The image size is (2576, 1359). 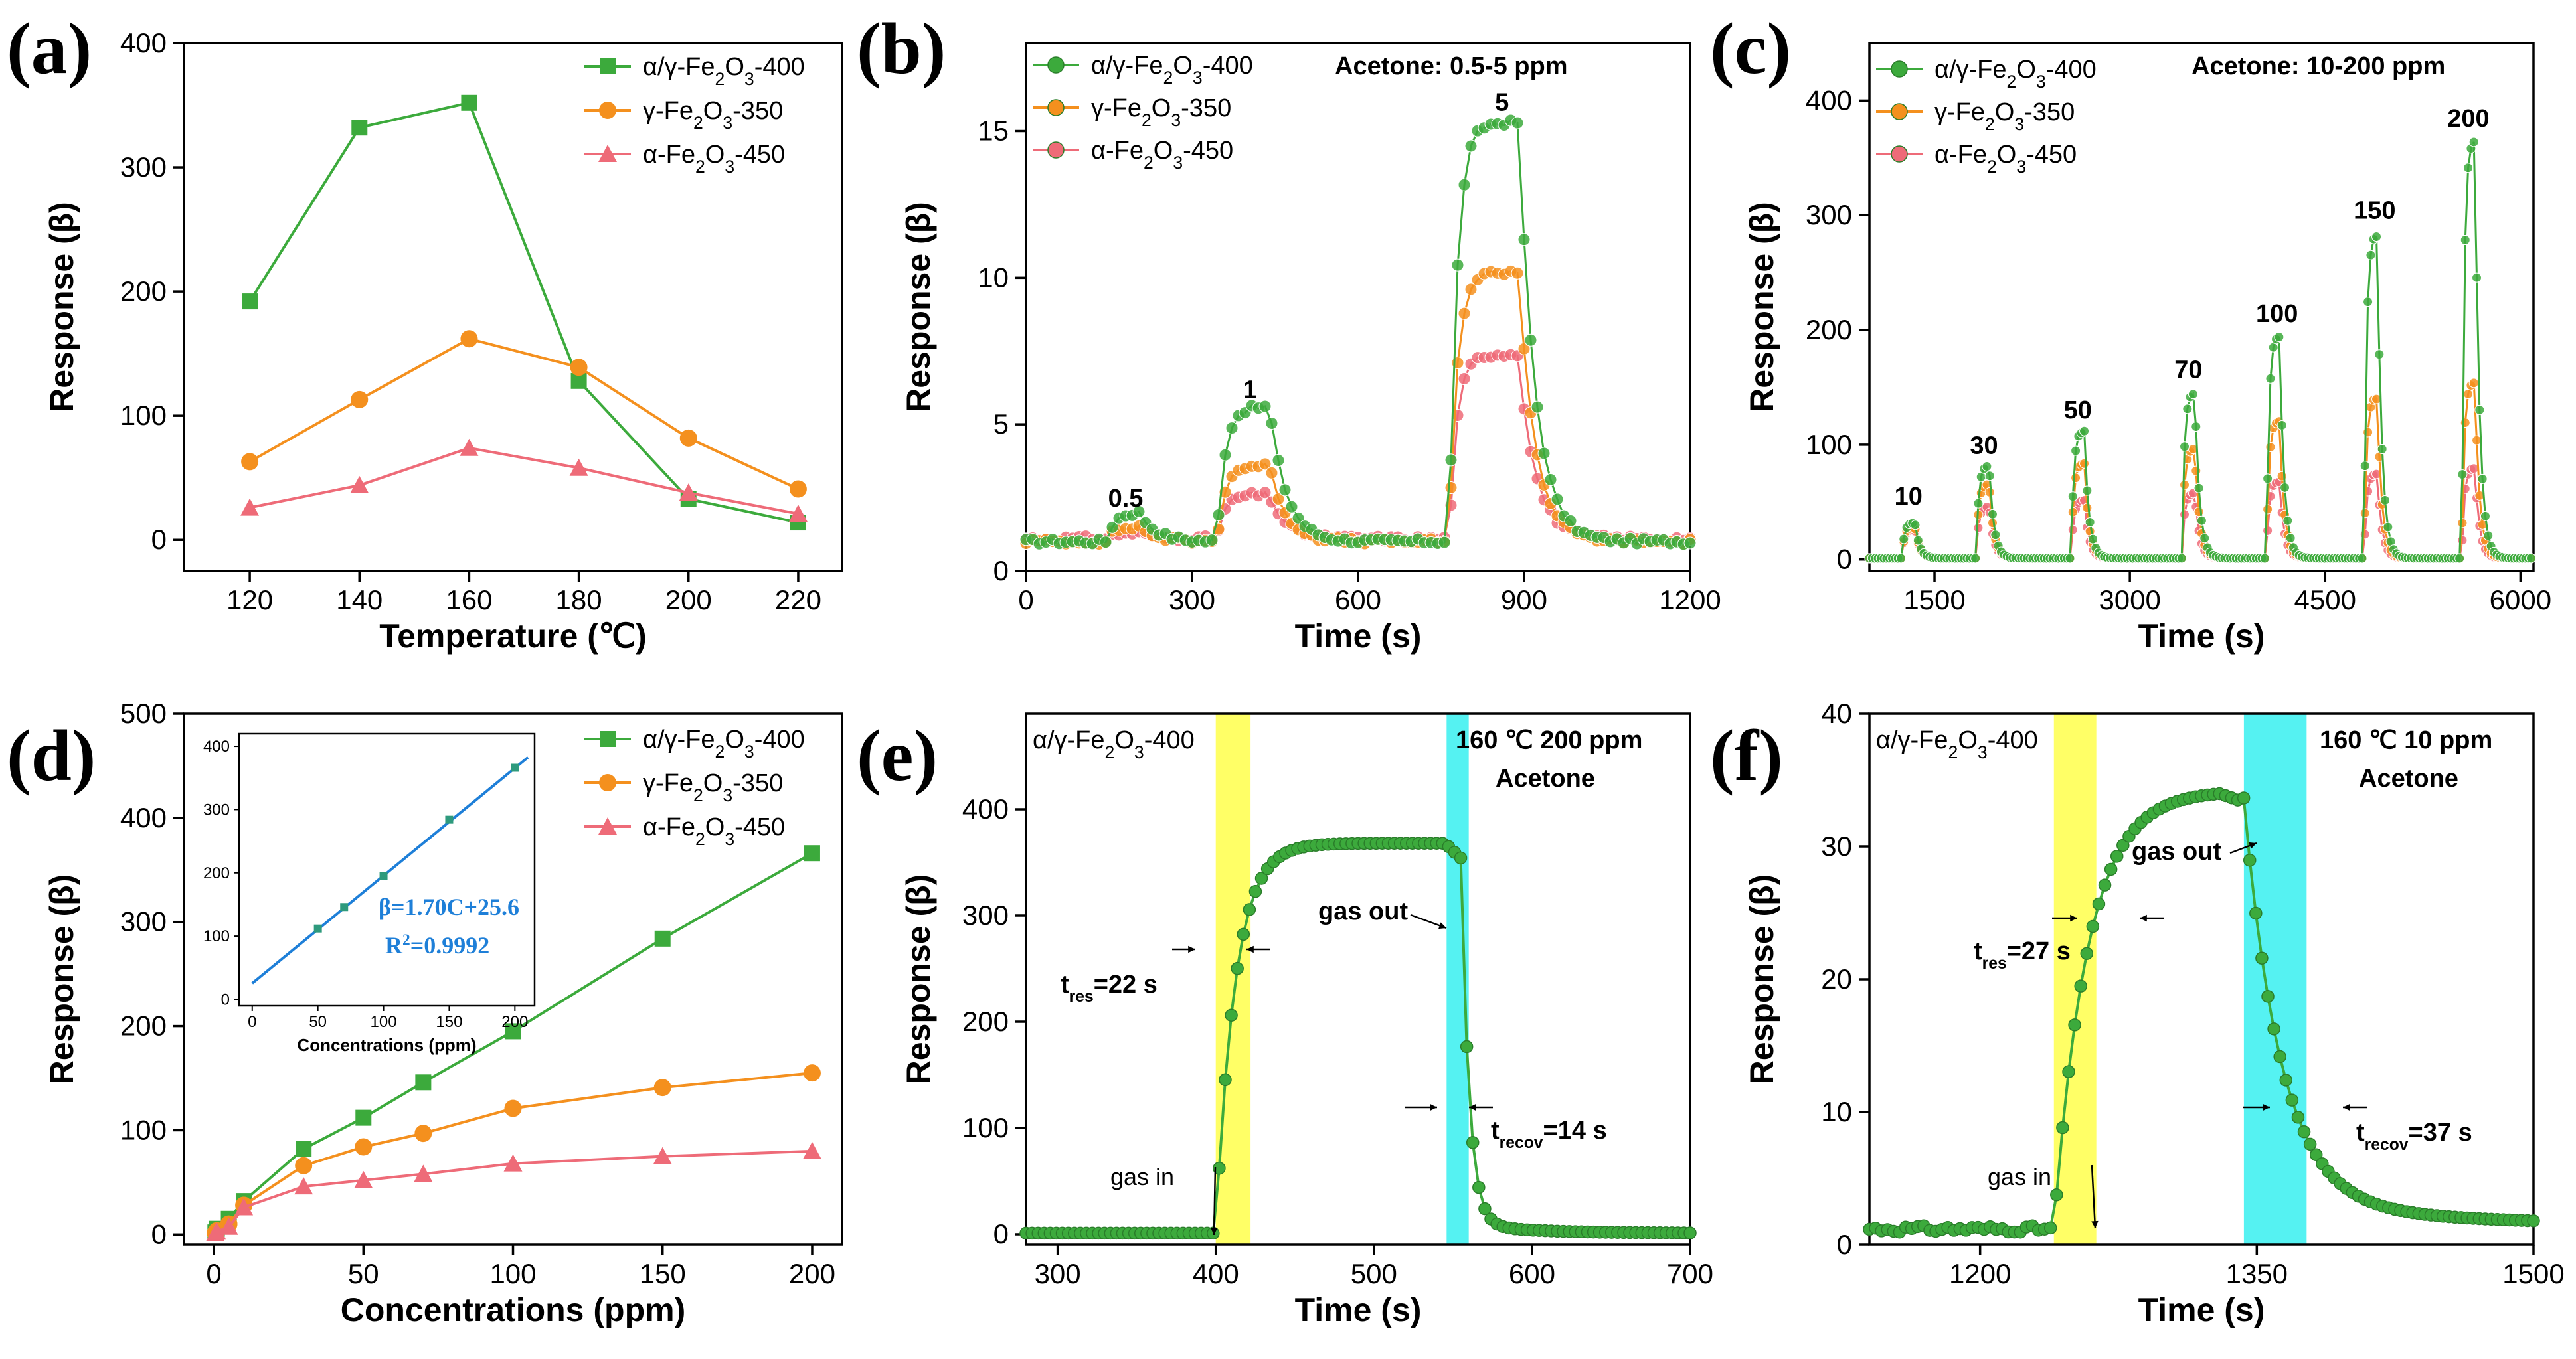 What do you see at coordinates (1126, 985) in the screenshot?
I see `tres-value: =22 s` at bounding box center [1126, 985].